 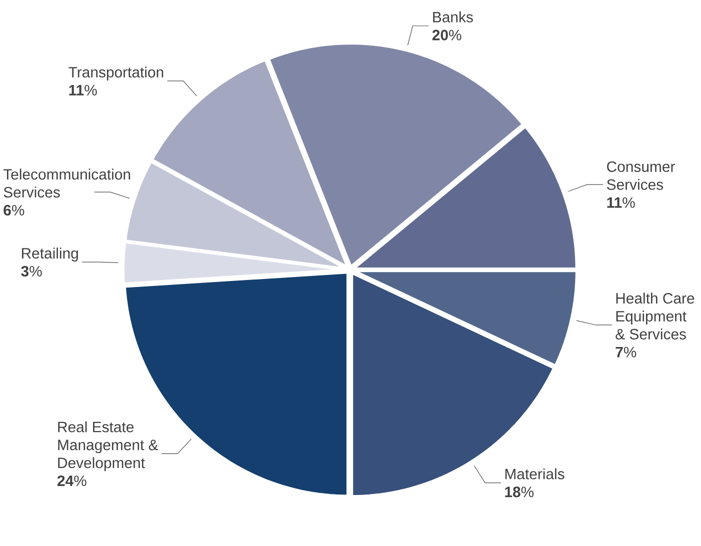 I want to click on slice-label: Transportation, so click(x=116, y=73).